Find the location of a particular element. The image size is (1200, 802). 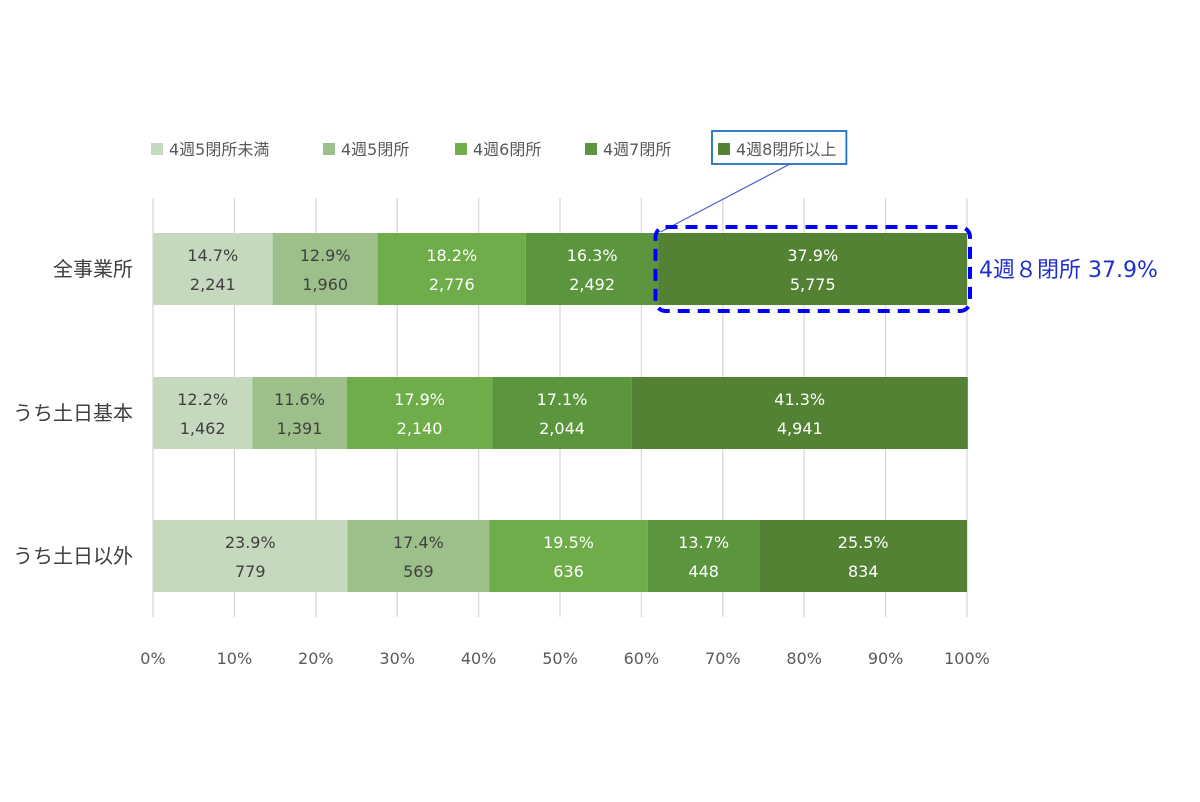

data-label-percent: 17.9% is located at coordinates (419, 399).